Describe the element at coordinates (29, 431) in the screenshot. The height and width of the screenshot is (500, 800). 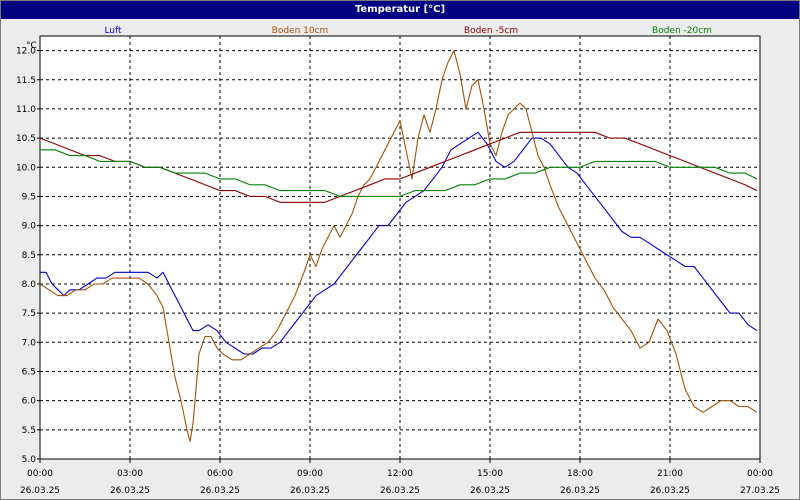
I see `y-tick-label: 5.5` at that location.